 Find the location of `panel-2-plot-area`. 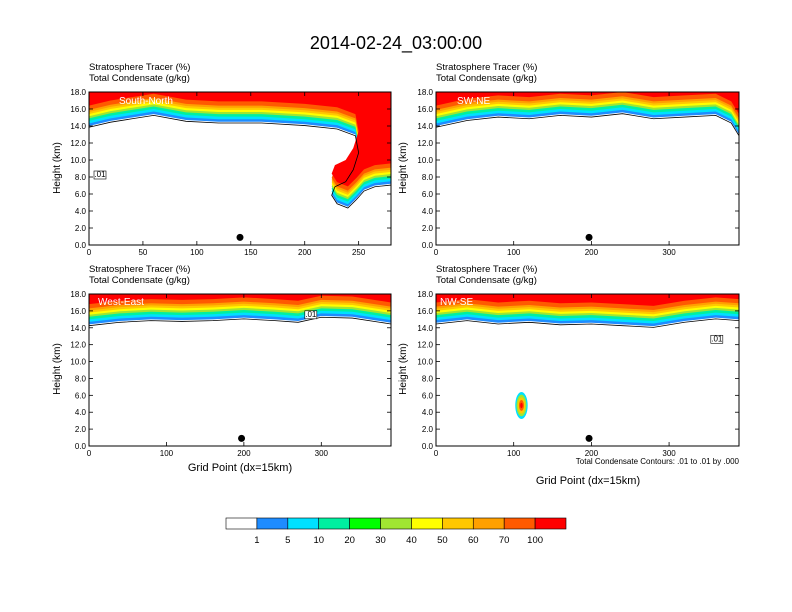

panel-2-plot-area is located at coordinates (240, 370).